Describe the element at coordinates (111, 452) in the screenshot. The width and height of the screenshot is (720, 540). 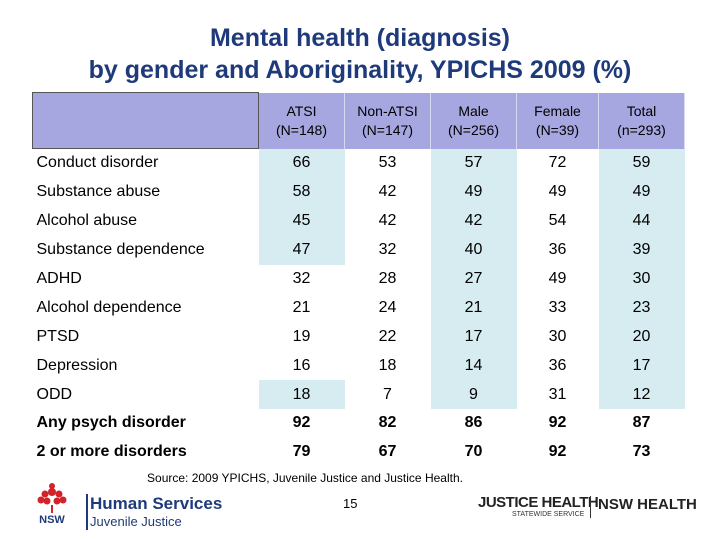
I see `row-label-2-or-more-disorders: 2 or more disorders` at that location.